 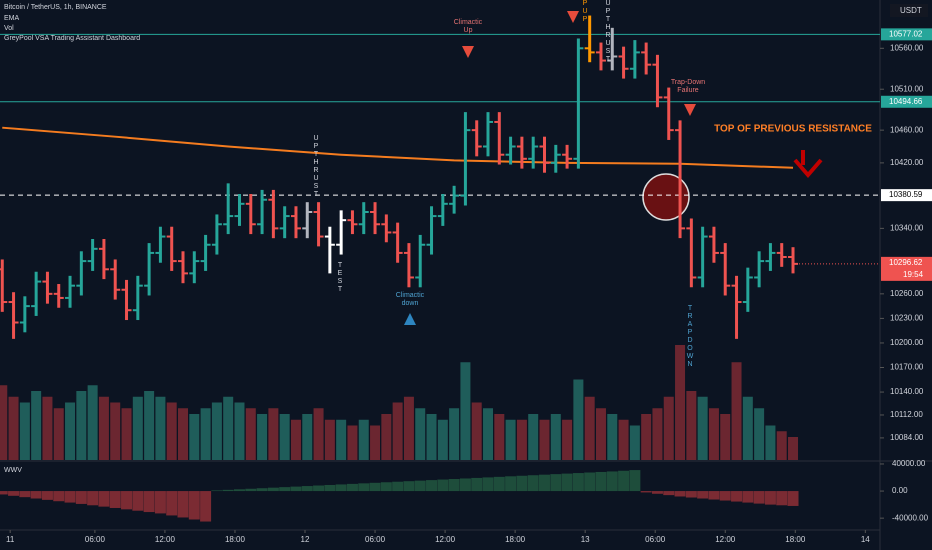 What do you see at coordinates (907, 318) in the screenshot?
I see `y-tick-label: 10230.00` at bounding box center [907, 318].